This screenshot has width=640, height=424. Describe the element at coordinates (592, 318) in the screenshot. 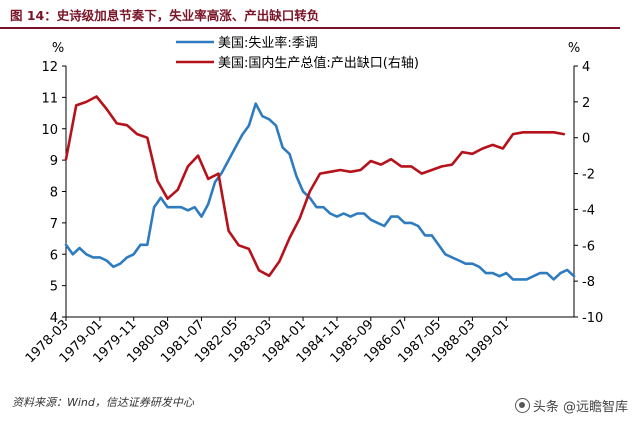

I see `right-tick-label: -10` at that location.